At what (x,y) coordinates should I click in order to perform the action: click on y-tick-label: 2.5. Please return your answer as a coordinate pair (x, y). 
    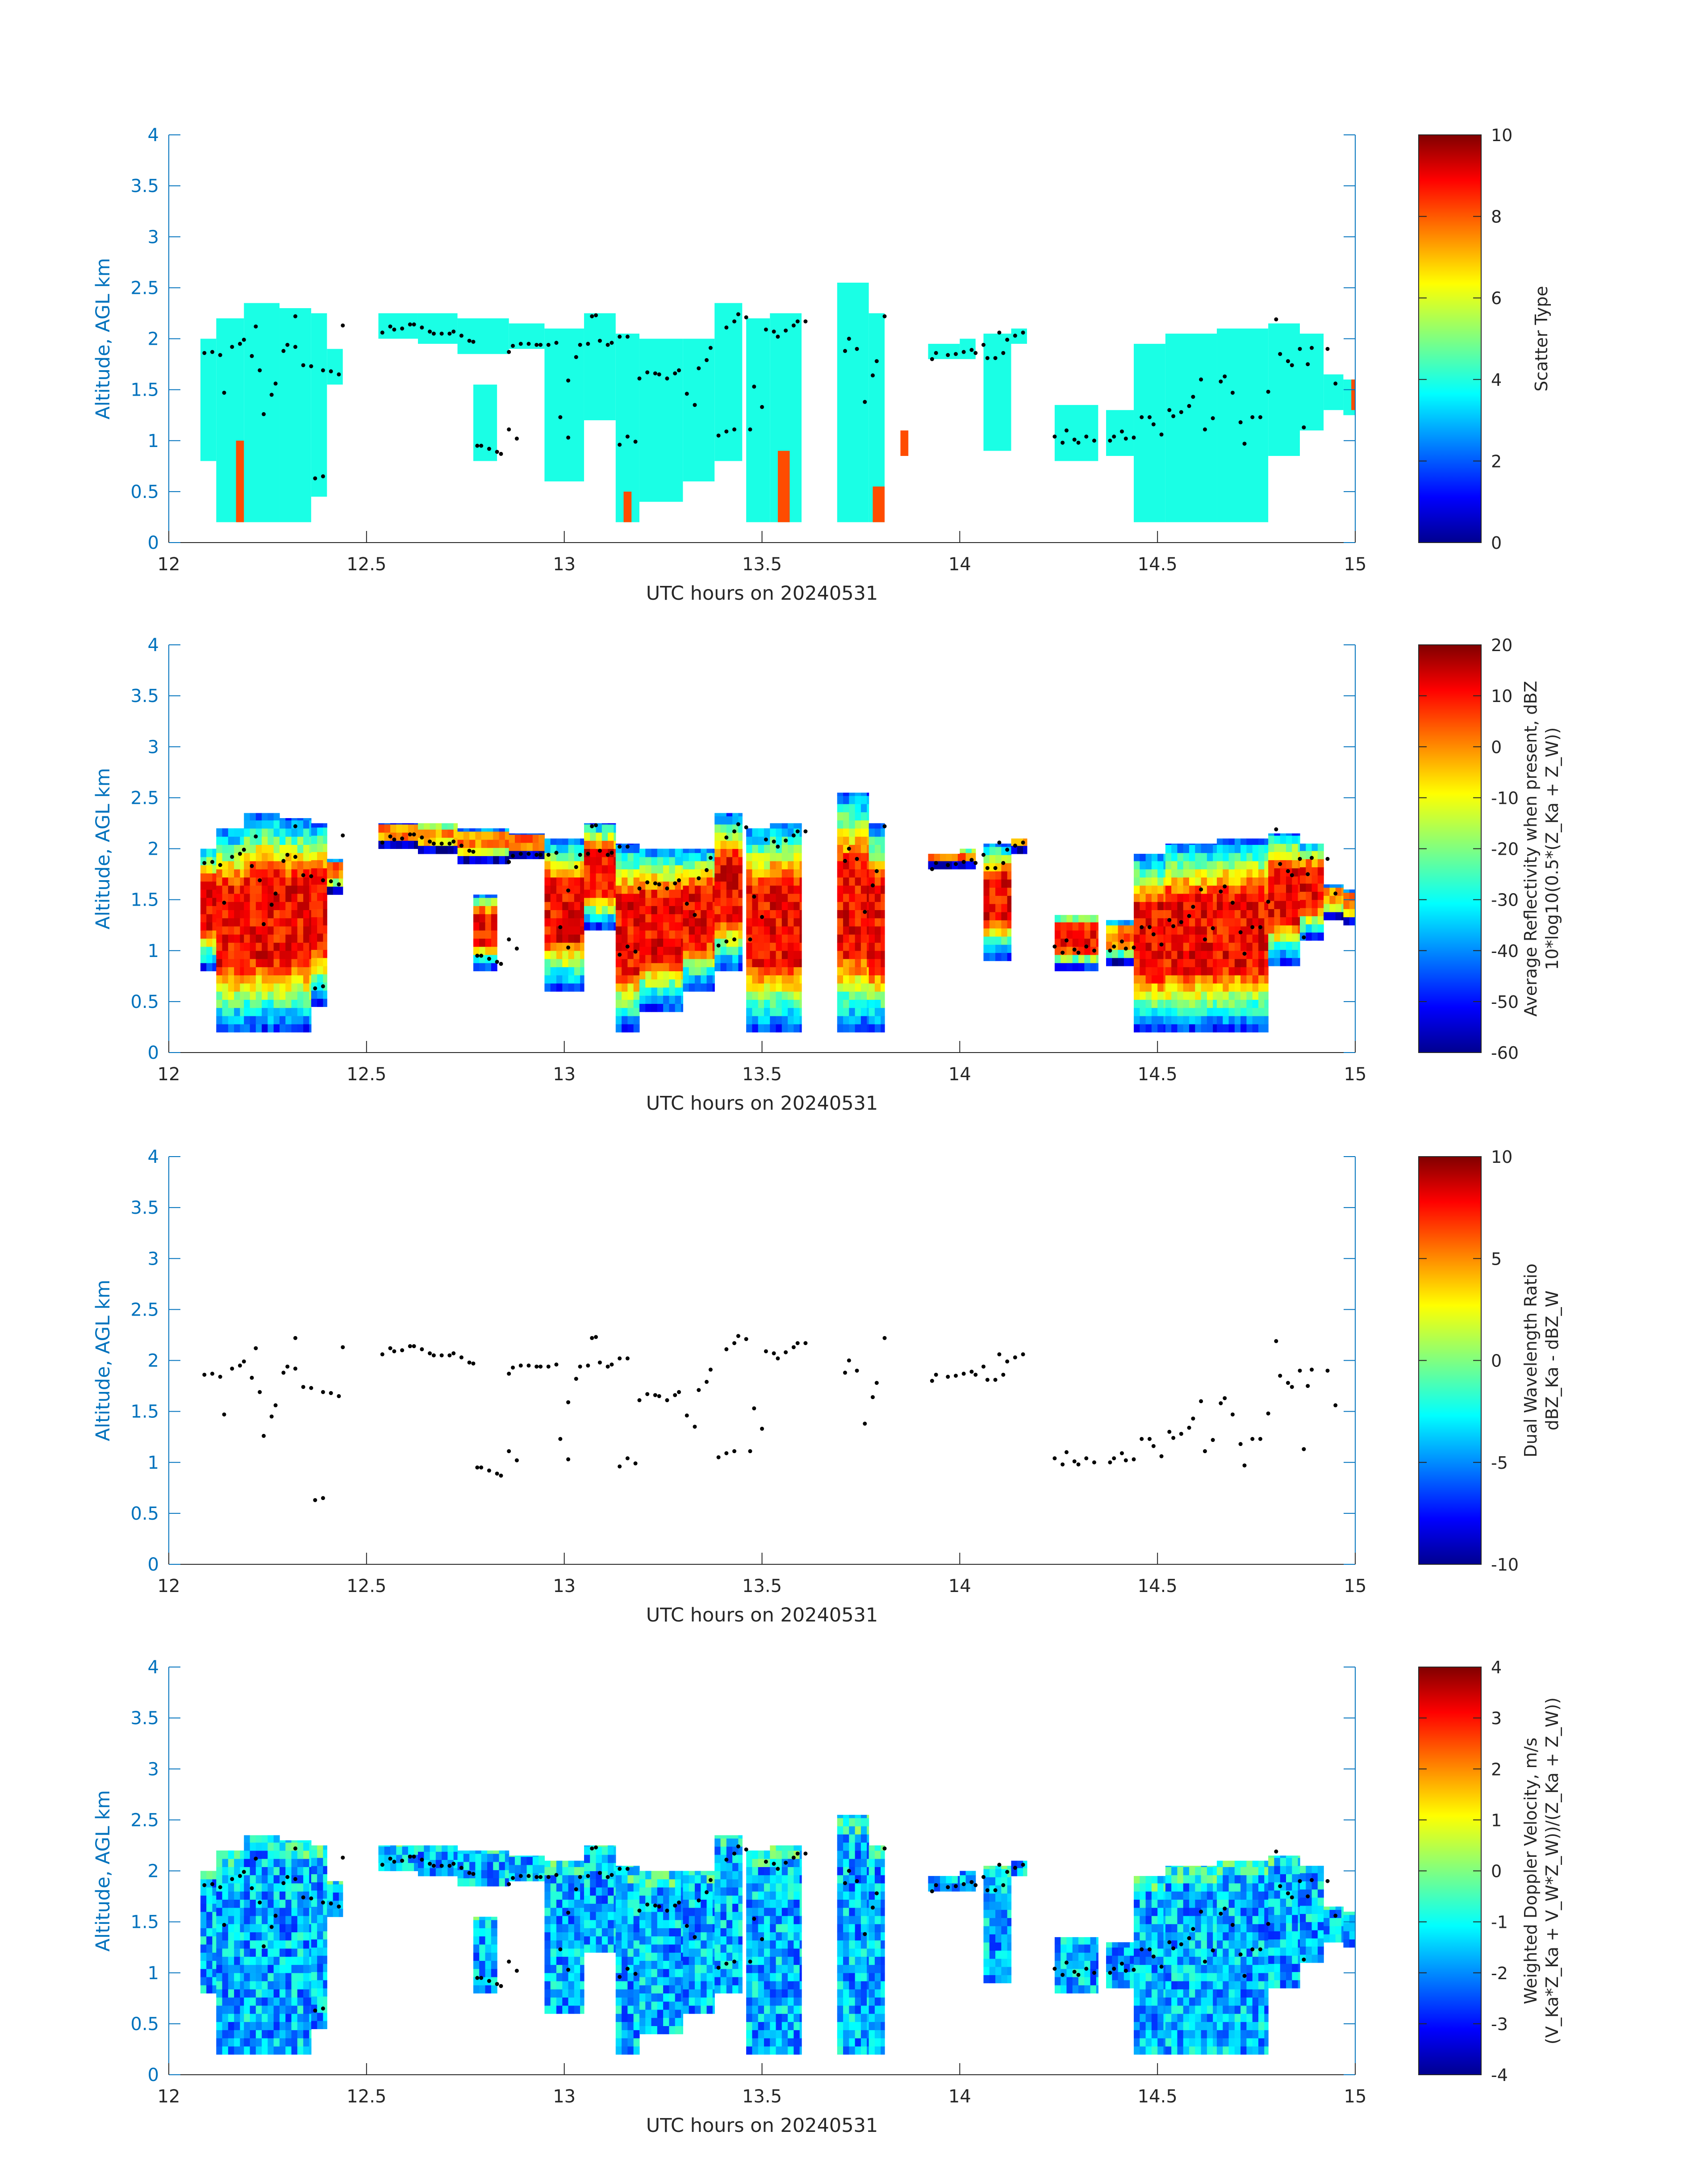
    Looking at the image, I should click on (144, 1310).